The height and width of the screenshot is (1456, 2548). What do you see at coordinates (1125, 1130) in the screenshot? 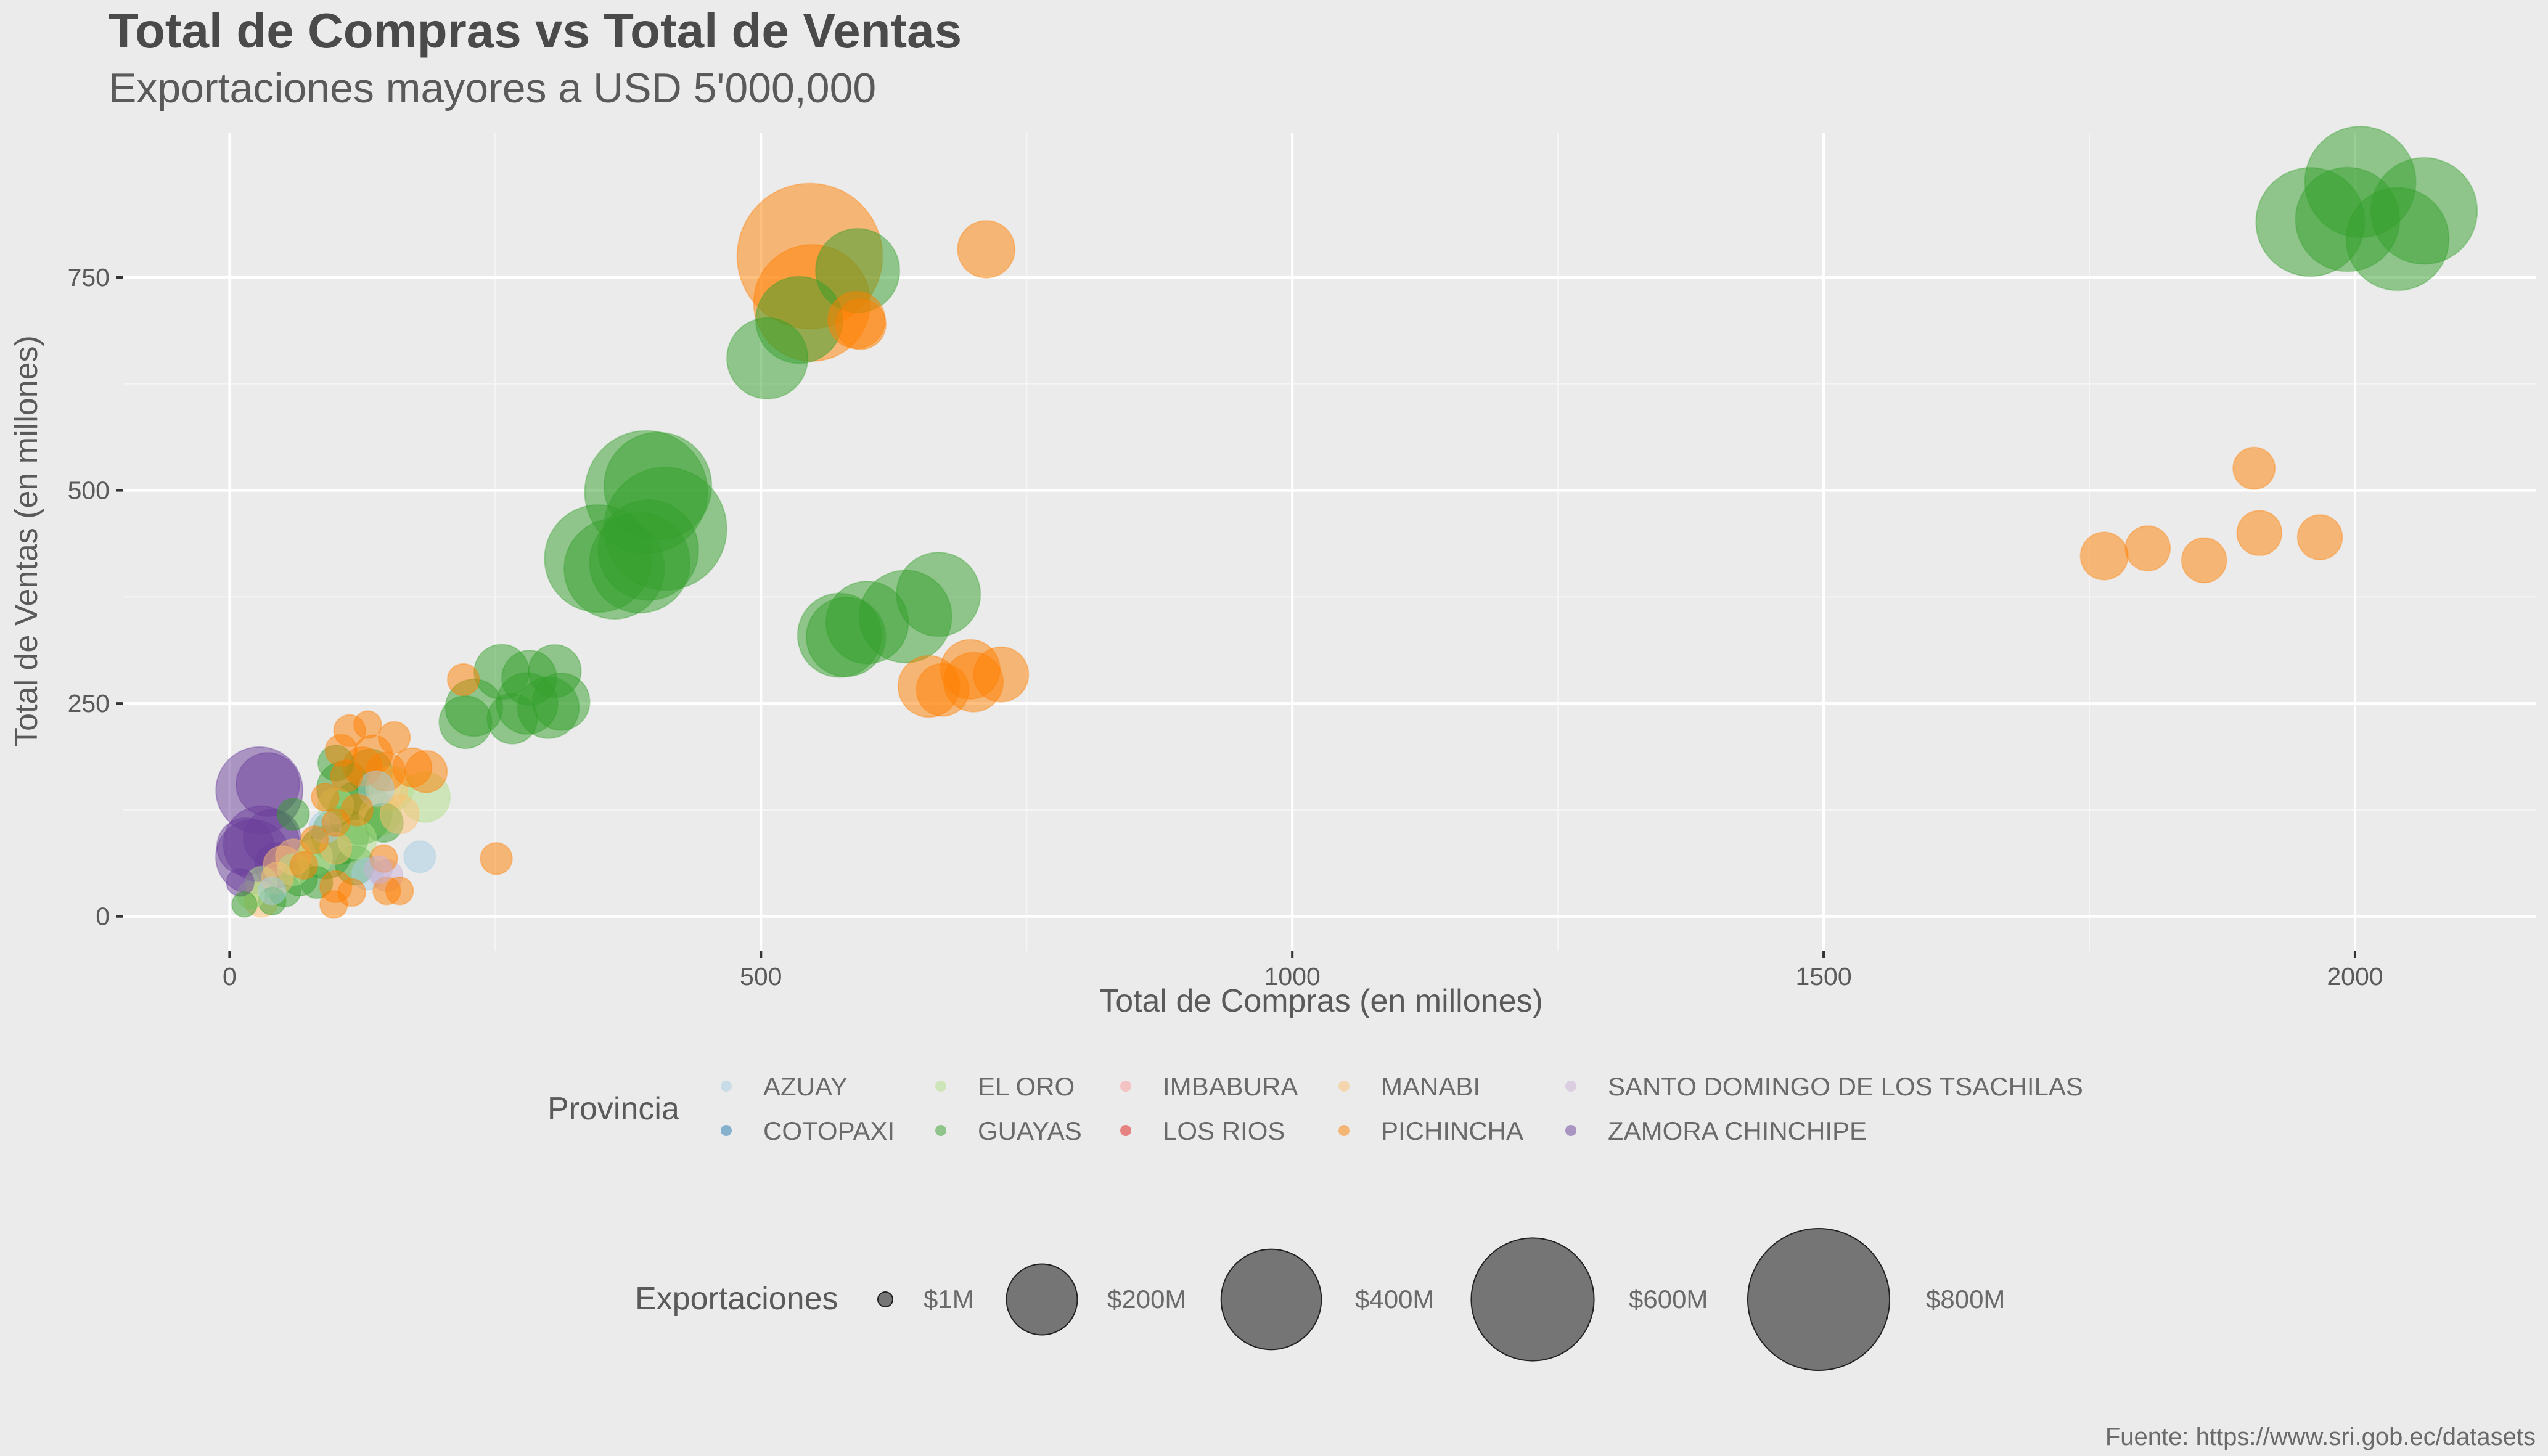
I see `legend-key-los-rios` at bounding box center [1125, 1130].